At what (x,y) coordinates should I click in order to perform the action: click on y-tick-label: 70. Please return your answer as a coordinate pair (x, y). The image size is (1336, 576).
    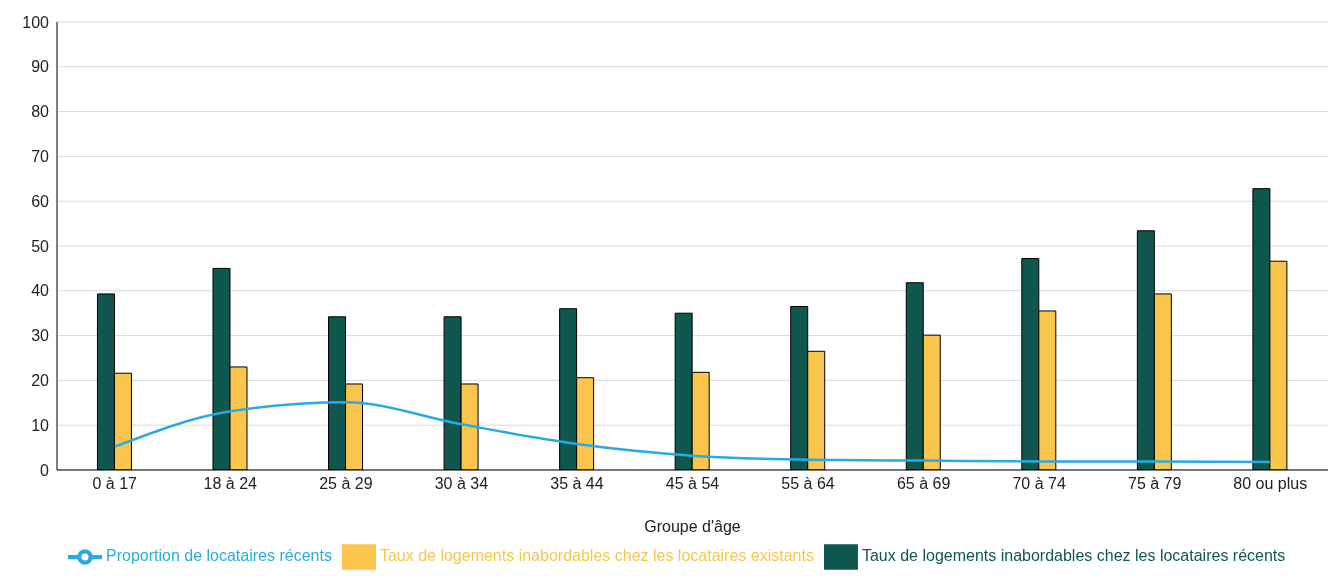
    Looking at the image, I should click on (40, 157).